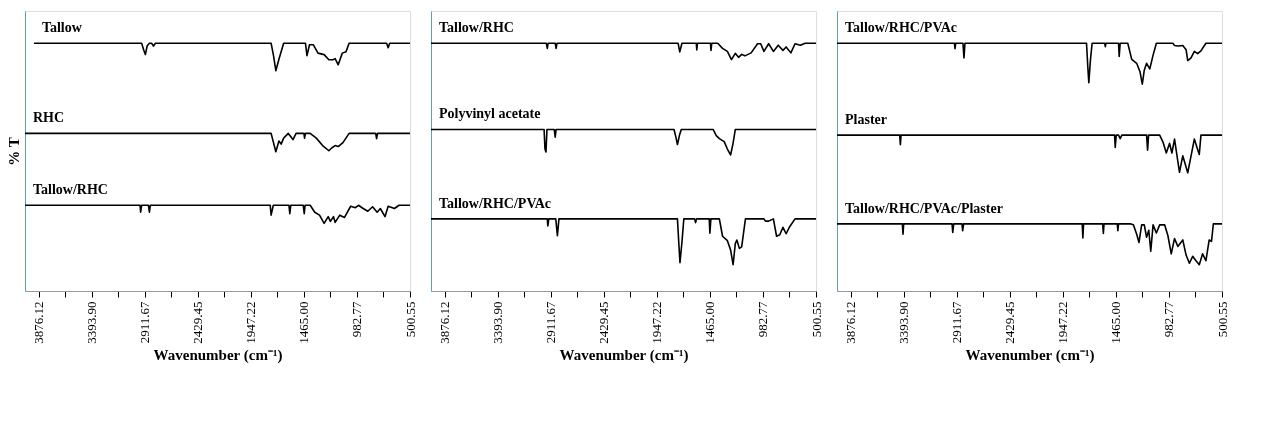 Image resolution: width=1266 pixels, height=430 pixels. What do you see at coordinates (49, 118) in the screenshot?
I see `series-label: RHC` at bounding box center [49, 118].